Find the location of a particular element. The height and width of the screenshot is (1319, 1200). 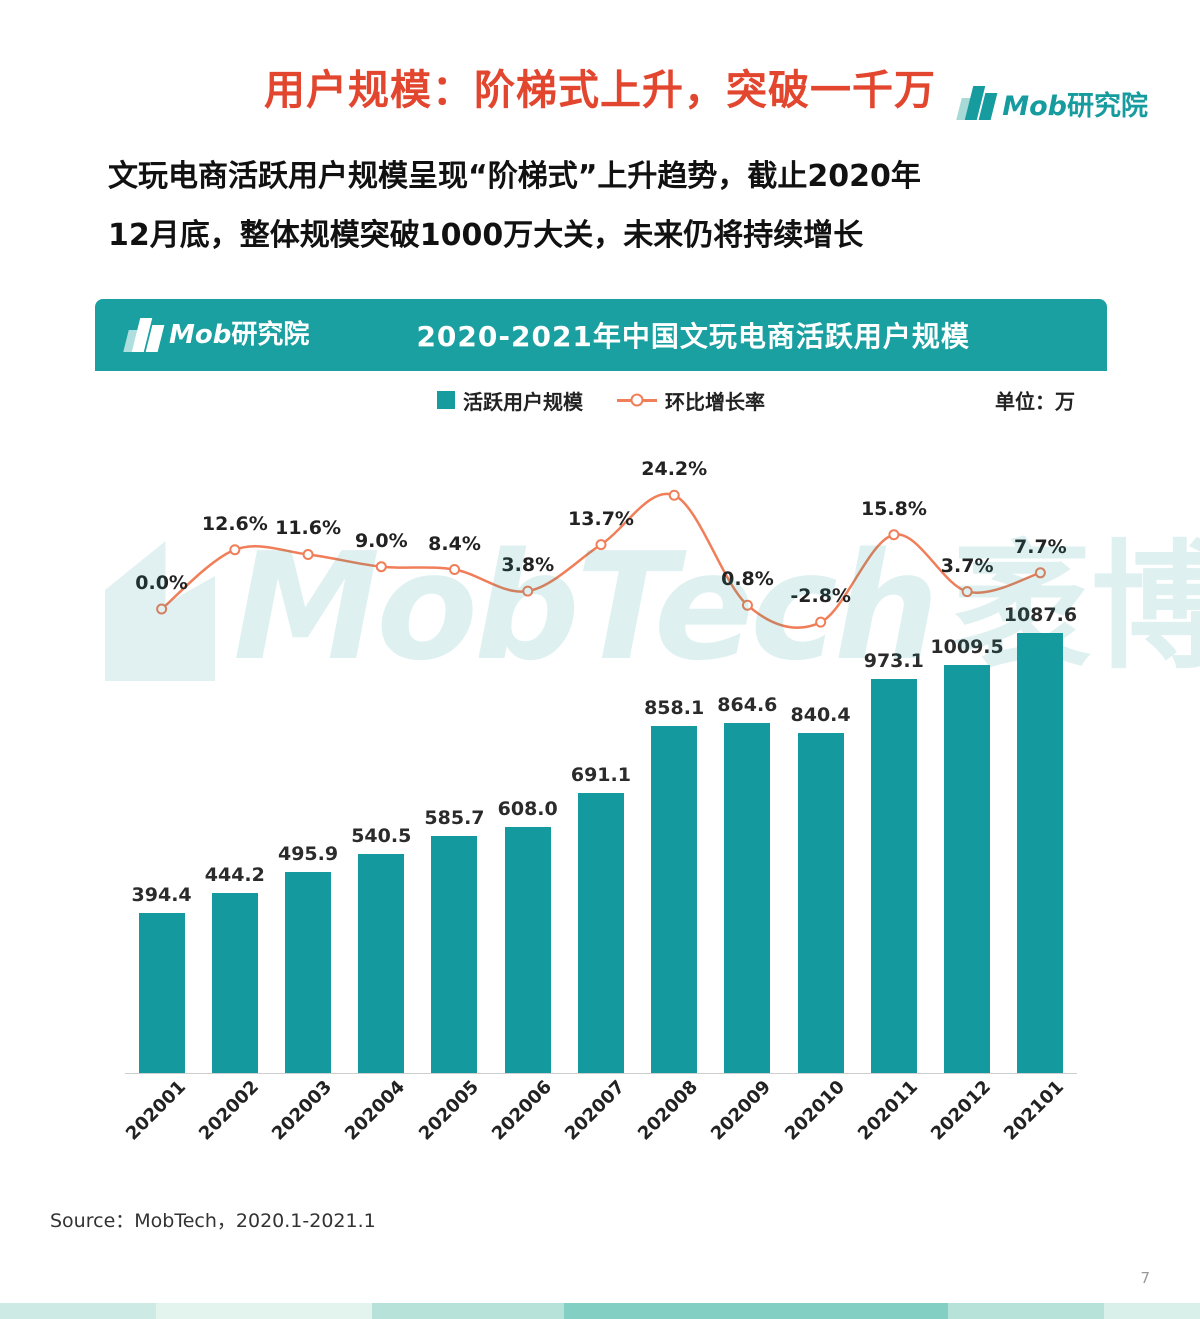

bar-value-label: 585.7 is located at coordinates (454, 818).